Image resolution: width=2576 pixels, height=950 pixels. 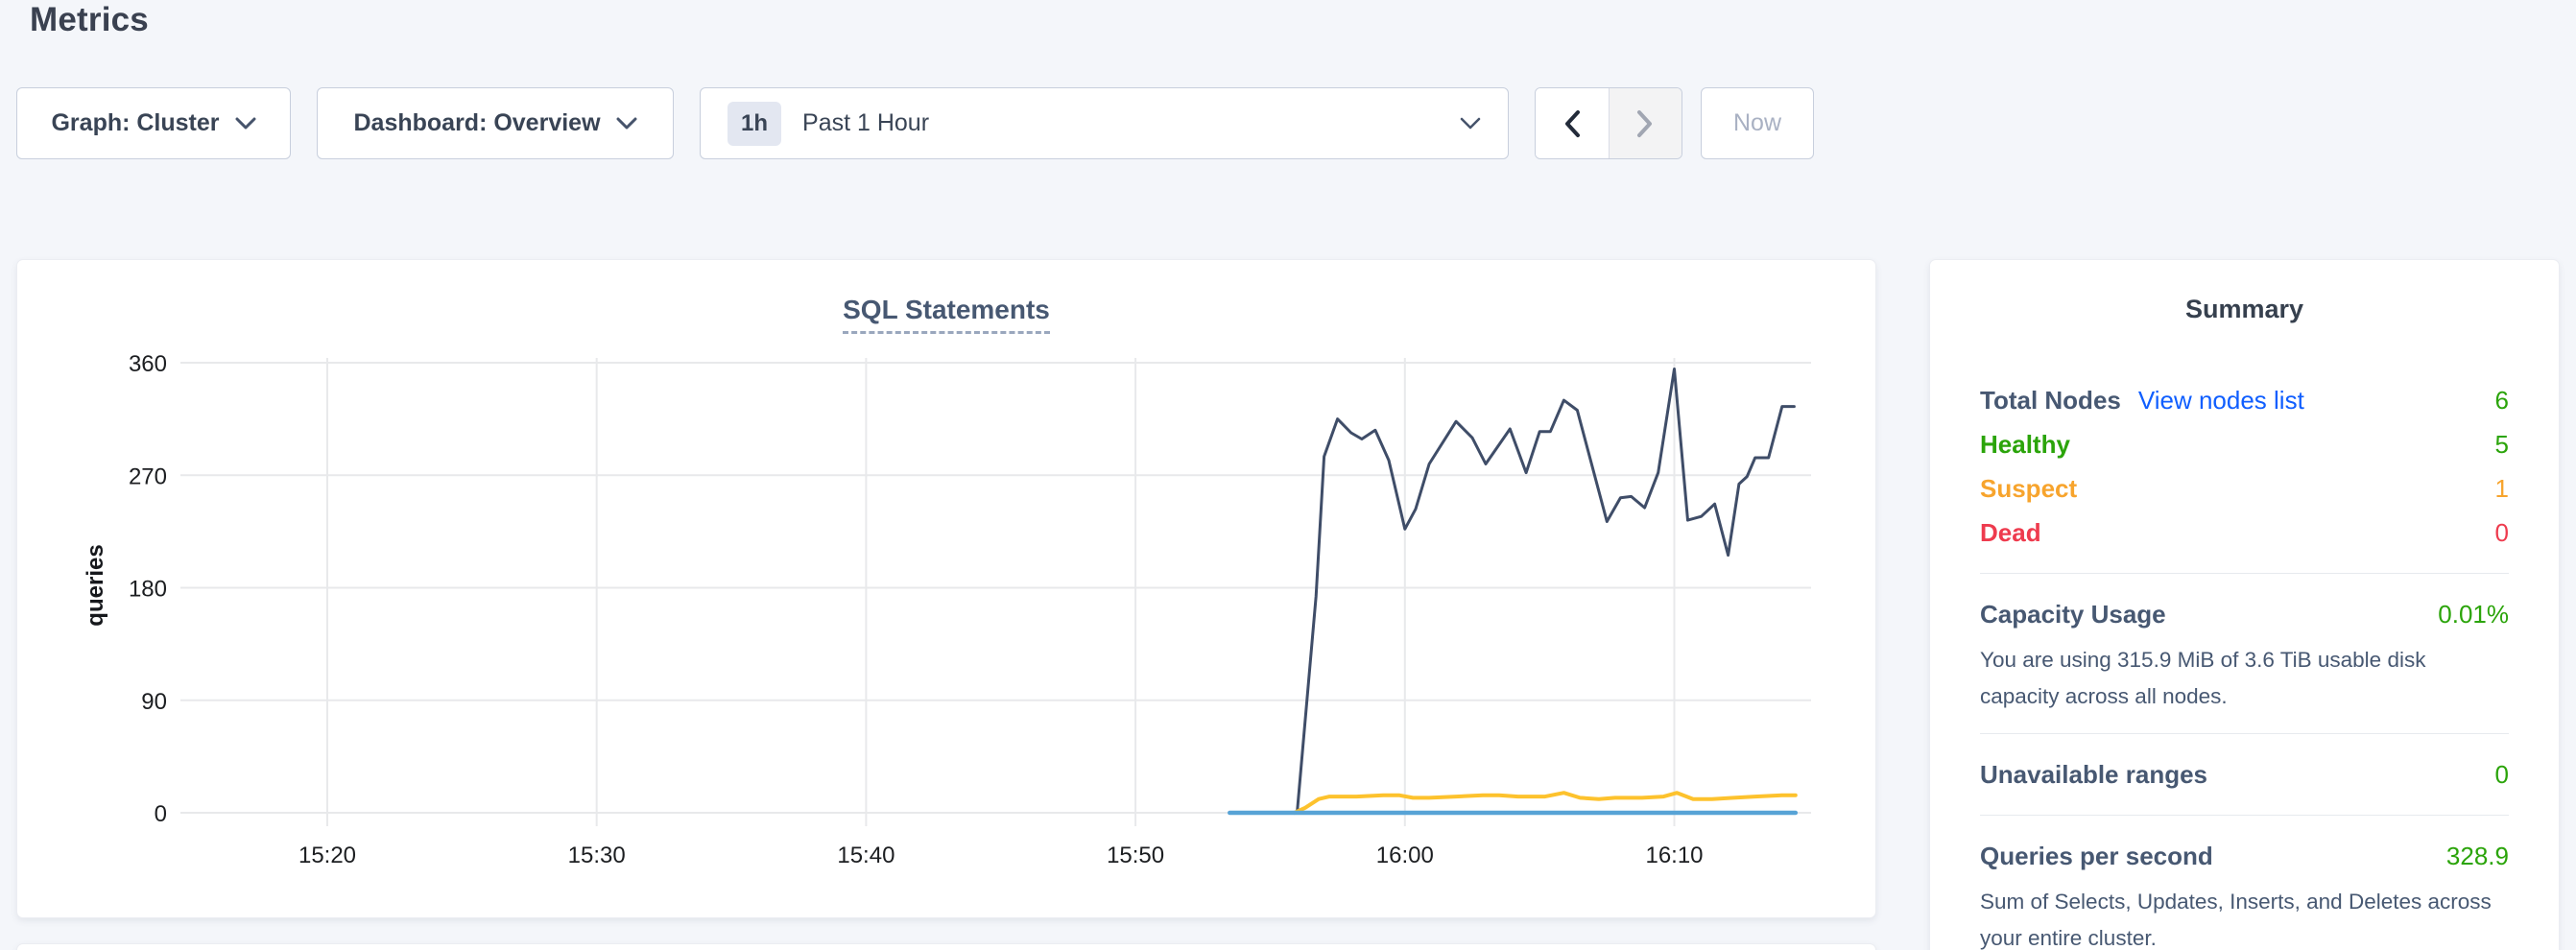 What do you see at coordinates (2473, 614) in the screenshot?
I see `capacity-usage-value: 0.01%` at bounding box center [2473, 614].